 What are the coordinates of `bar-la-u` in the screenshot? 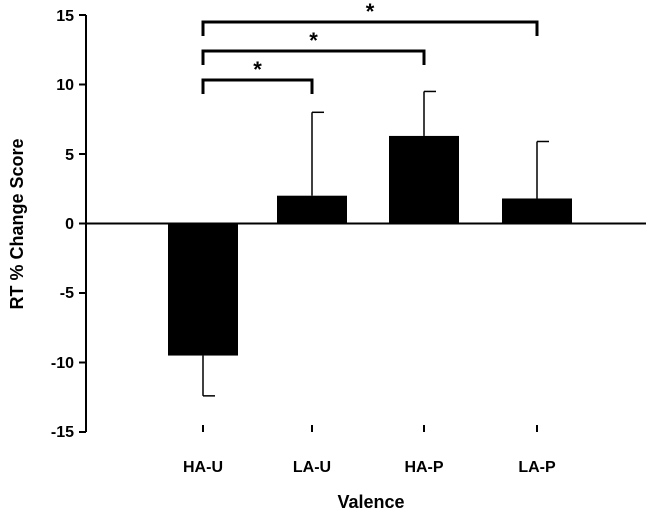 It's located at (312, 209).